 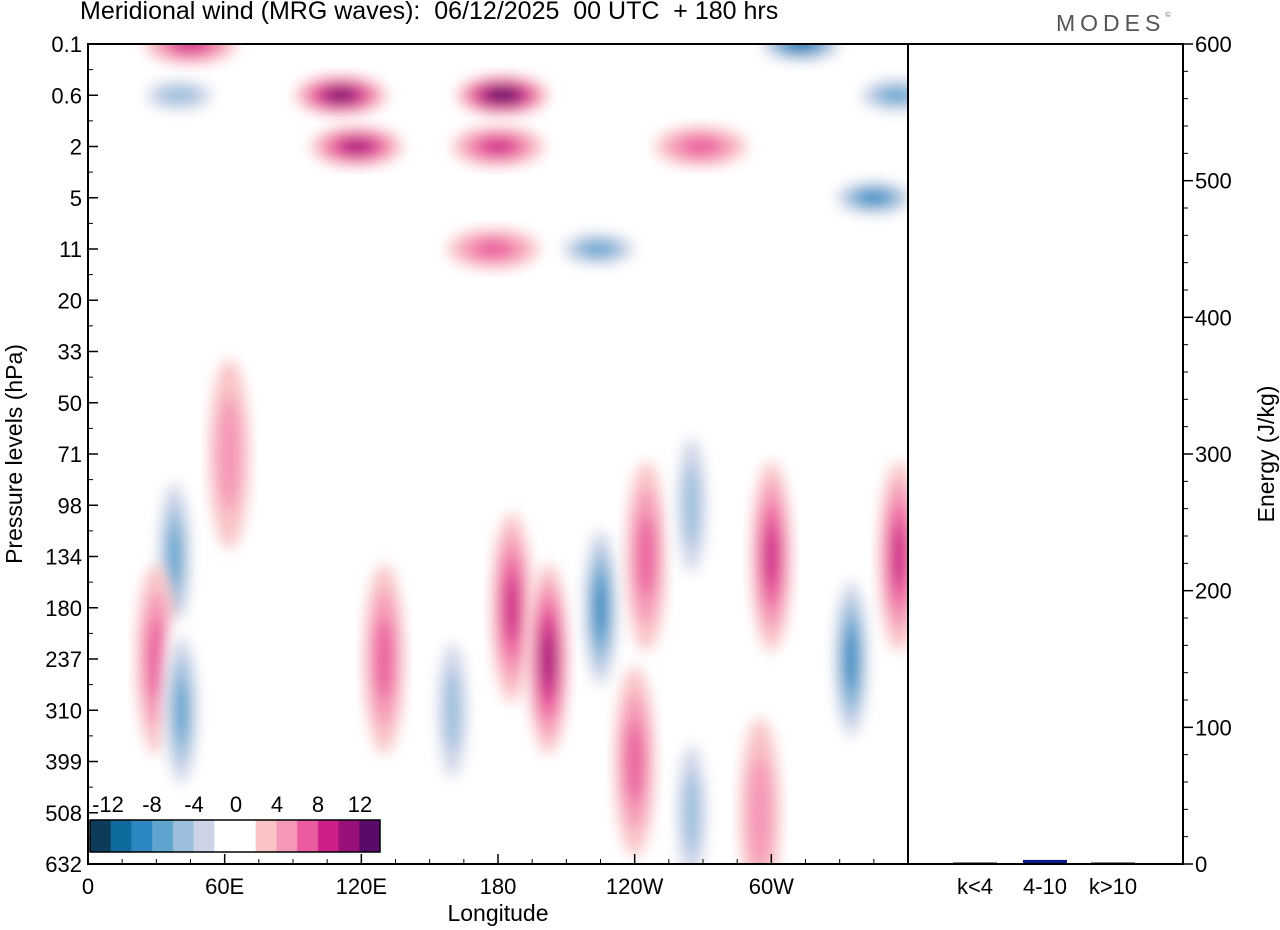 What do you see at coordinates (277, 804) in the screenshot?
I see `colorbar-label: 4` at bounding box center [277, 804].